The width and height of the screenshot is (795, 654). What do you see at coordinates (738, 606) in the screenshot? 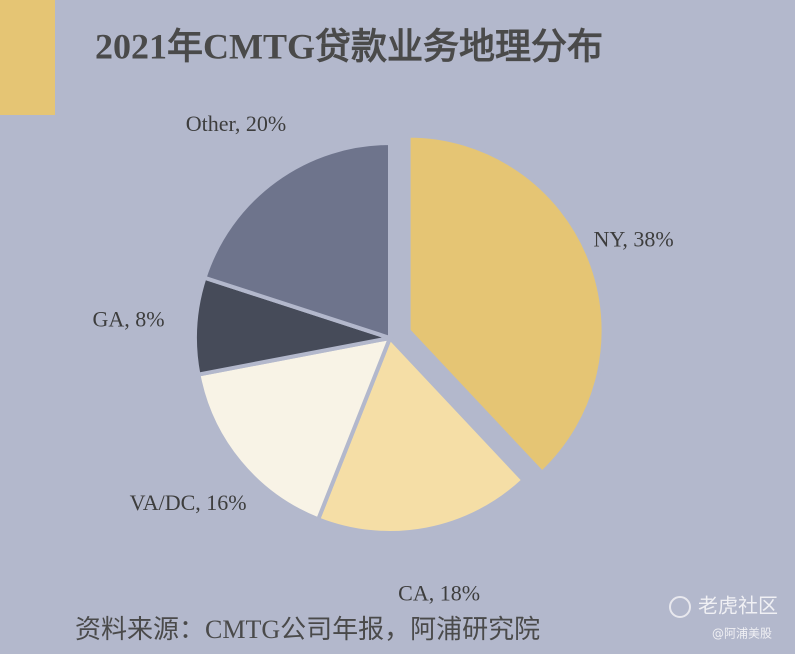
I see `watermark-brand: 老虎社区` at bounding box center [738, 606].